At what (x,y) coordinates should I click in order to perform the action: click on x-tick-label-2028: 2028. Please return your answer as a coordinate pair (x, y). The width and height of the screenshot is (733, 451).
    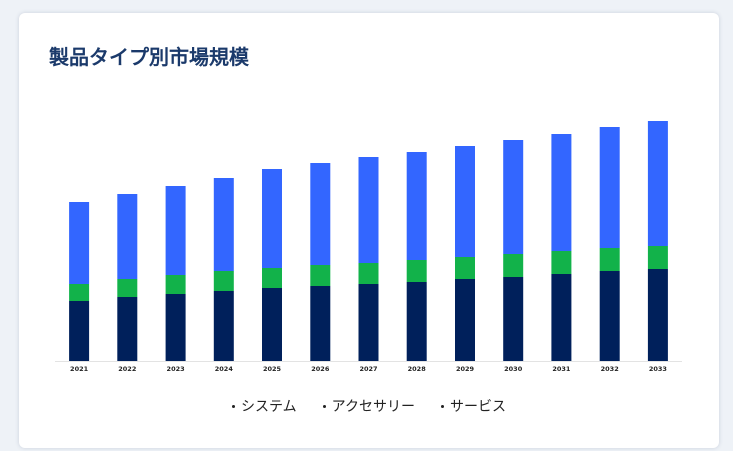
    Looking at the image, I should click on (417, 369).